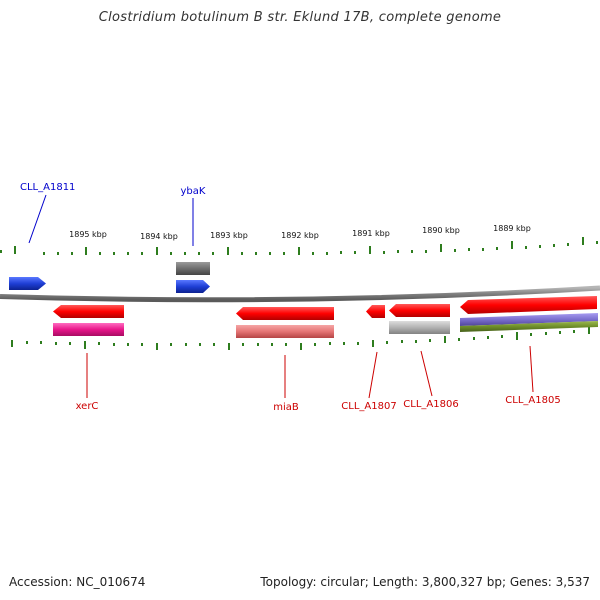  What do you see at coordinates (193, 268) in the screenshot?
I see `category-track-ybak` at bounding box center [193, 268].